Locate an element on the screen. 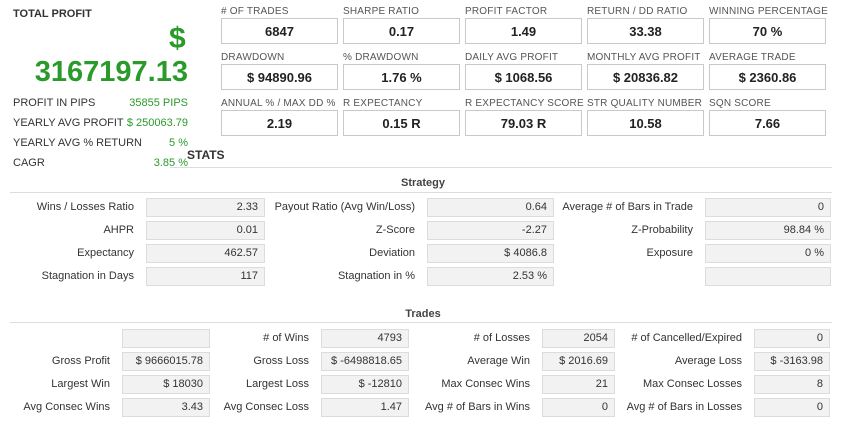 The image size is (861, 427). strategy-label: Stagnation in % is located at coordinates (376, 276).